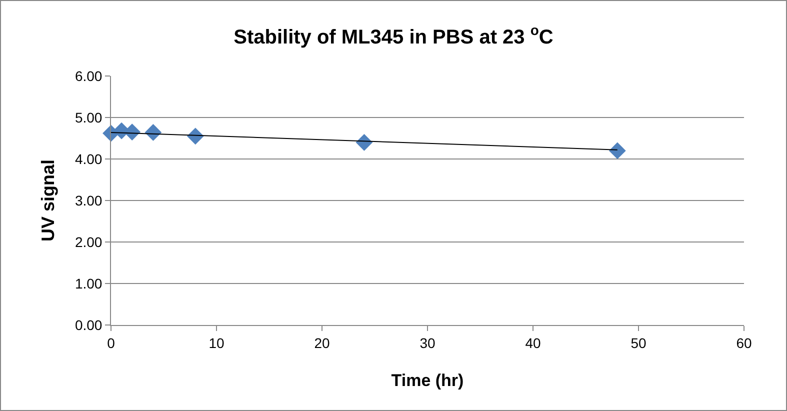 The image size is (787, 411). I want to click on y-tick-label: 1.00, so click(88, 283).